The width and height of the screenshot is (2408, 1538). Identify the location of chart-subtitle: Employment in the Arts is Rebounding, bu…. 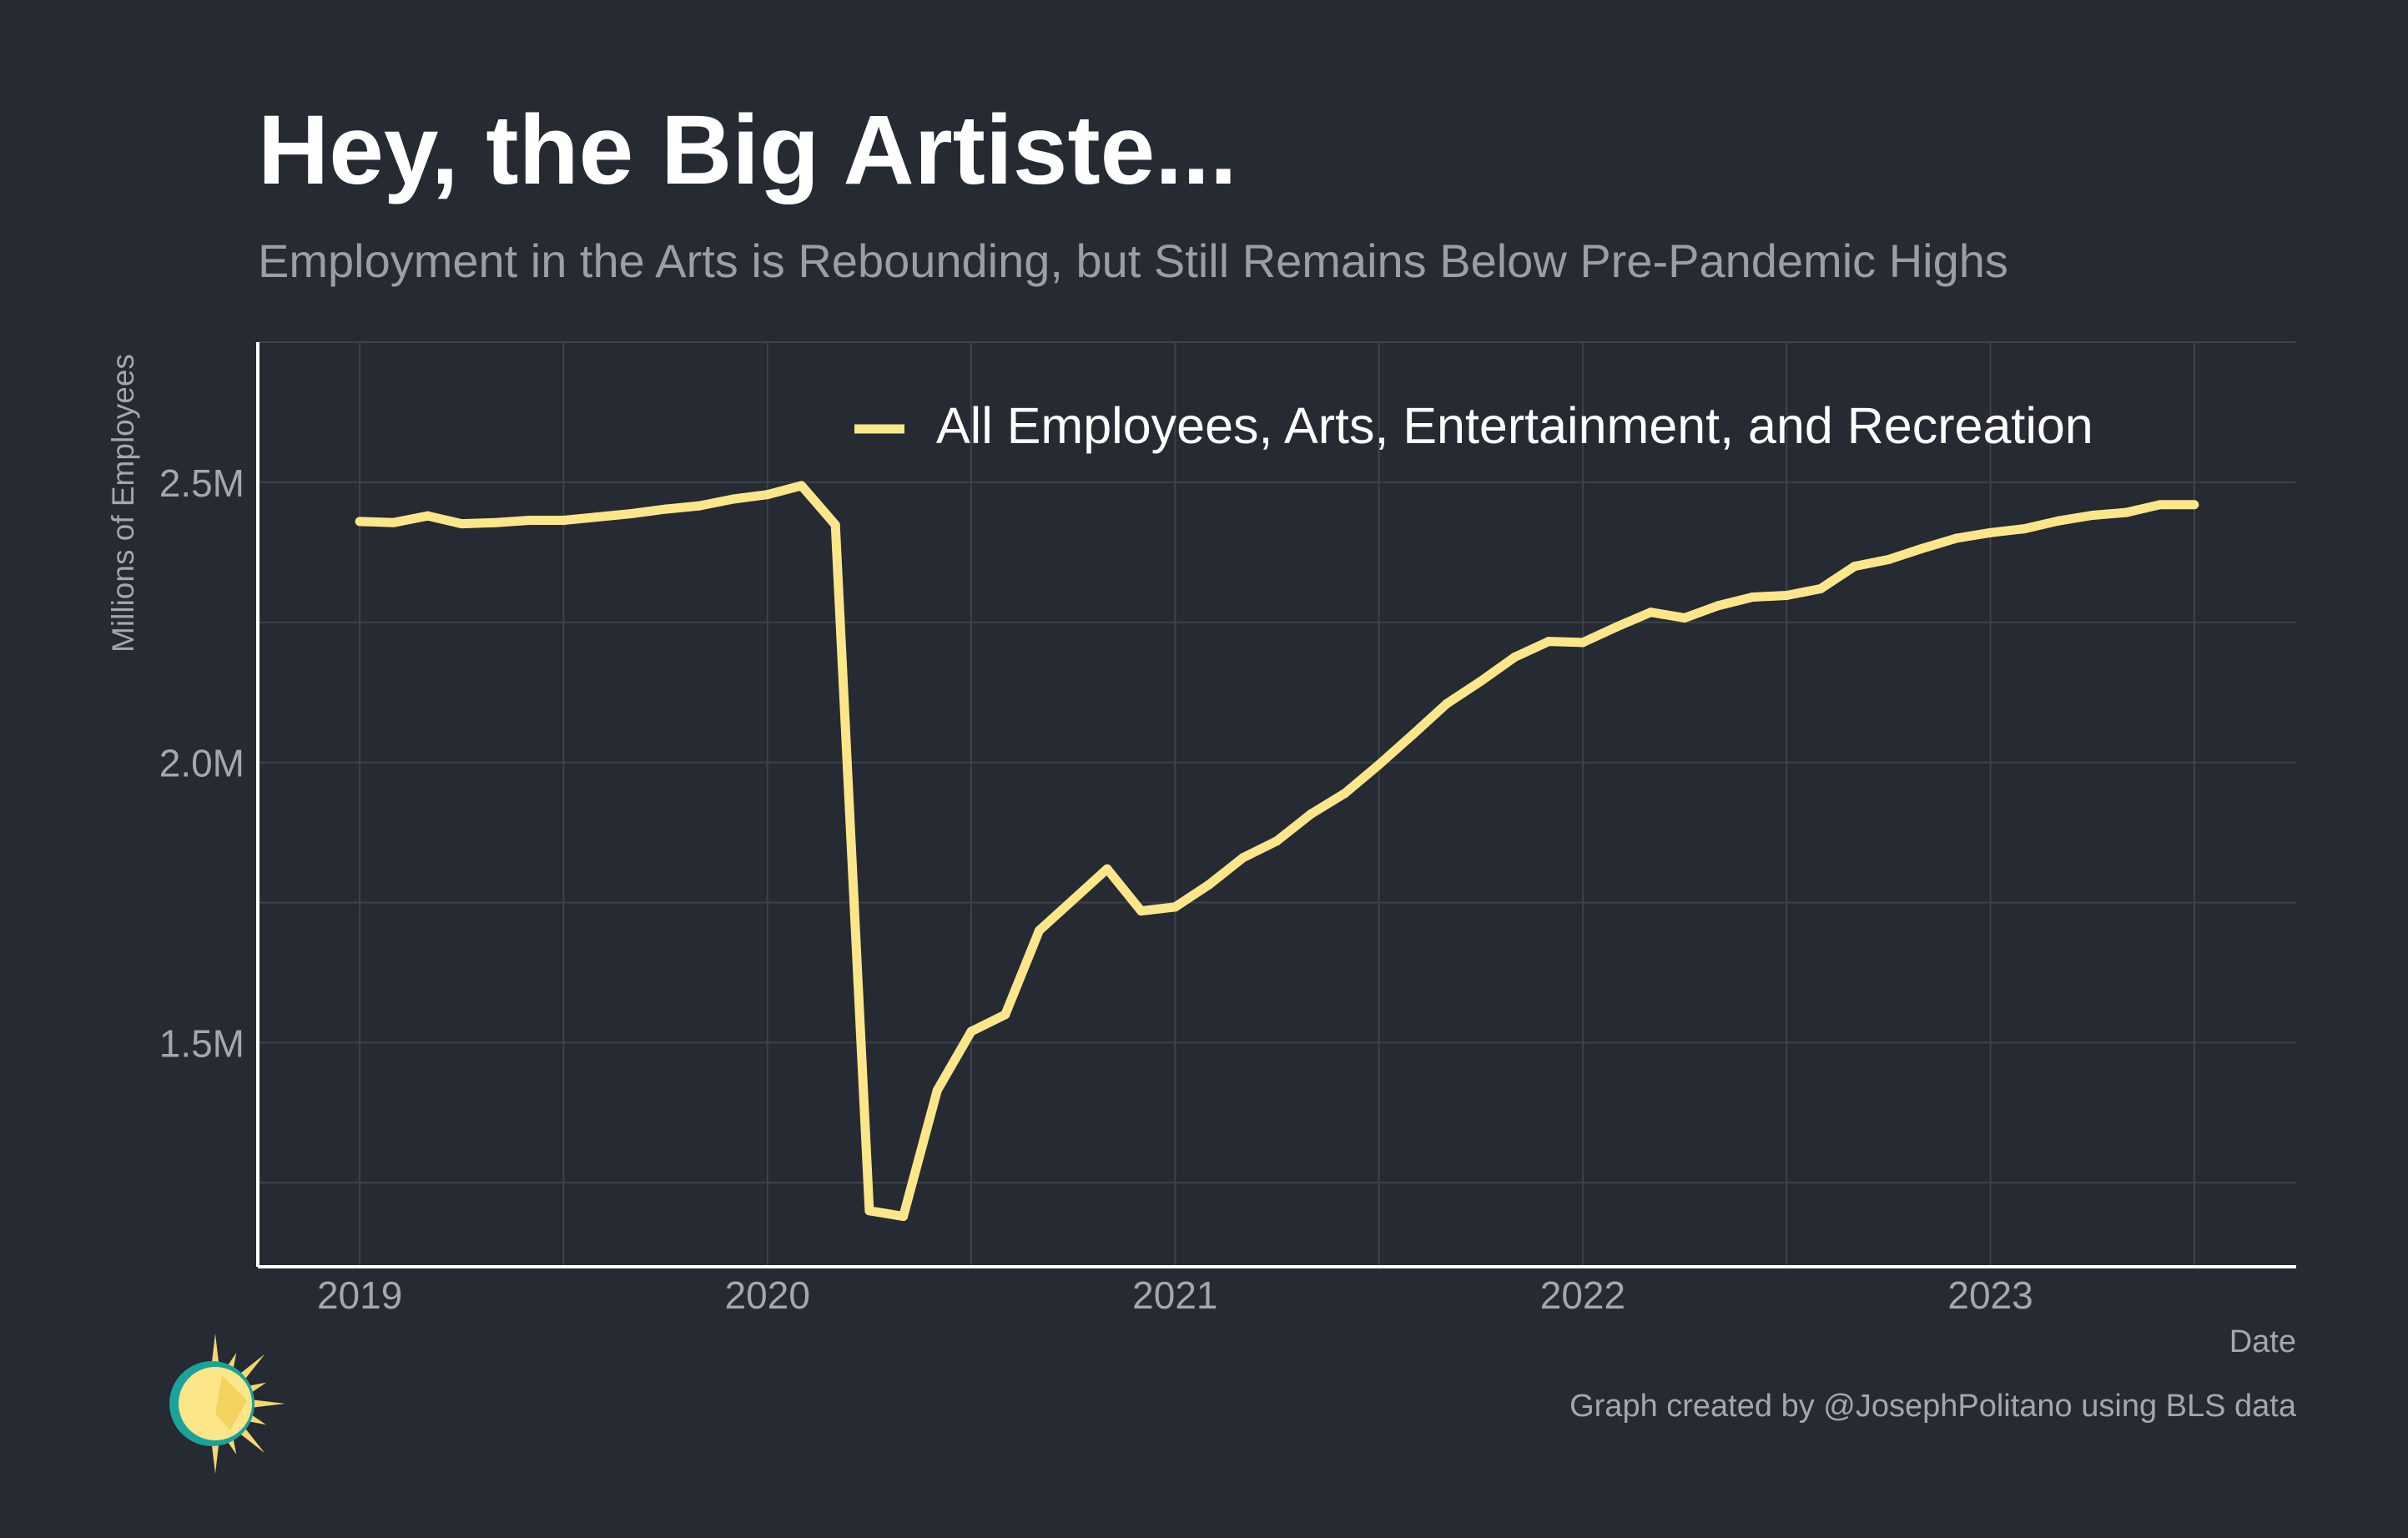
(1133, 260).